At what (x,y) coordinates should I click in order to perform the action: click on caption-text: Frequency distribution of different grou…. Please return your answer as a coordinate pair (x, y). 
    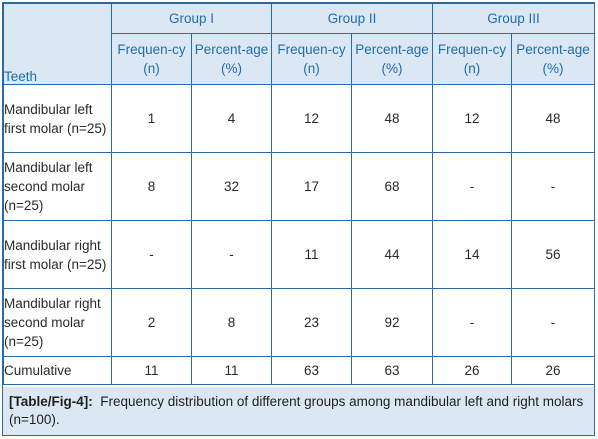
    Looking at the image, I should click on (296, 410).